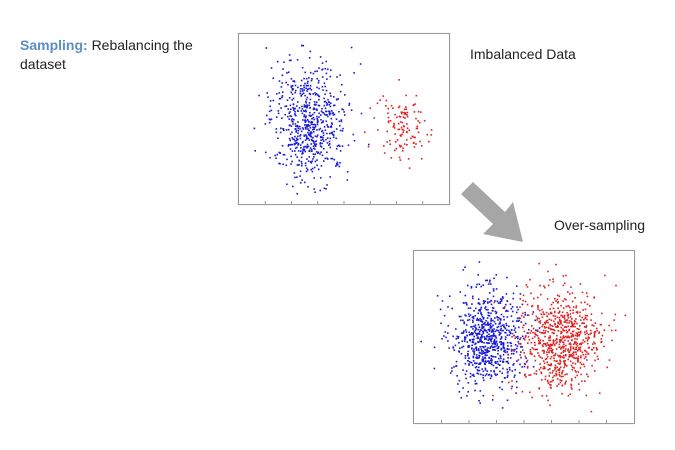 The width and height of the screenshot is (675, 450). What do you see at coordinates (523, 54) in the screenshot?
I see `imbalanced-data-label: Imbalanced Data` at bounding box center [523, 54].